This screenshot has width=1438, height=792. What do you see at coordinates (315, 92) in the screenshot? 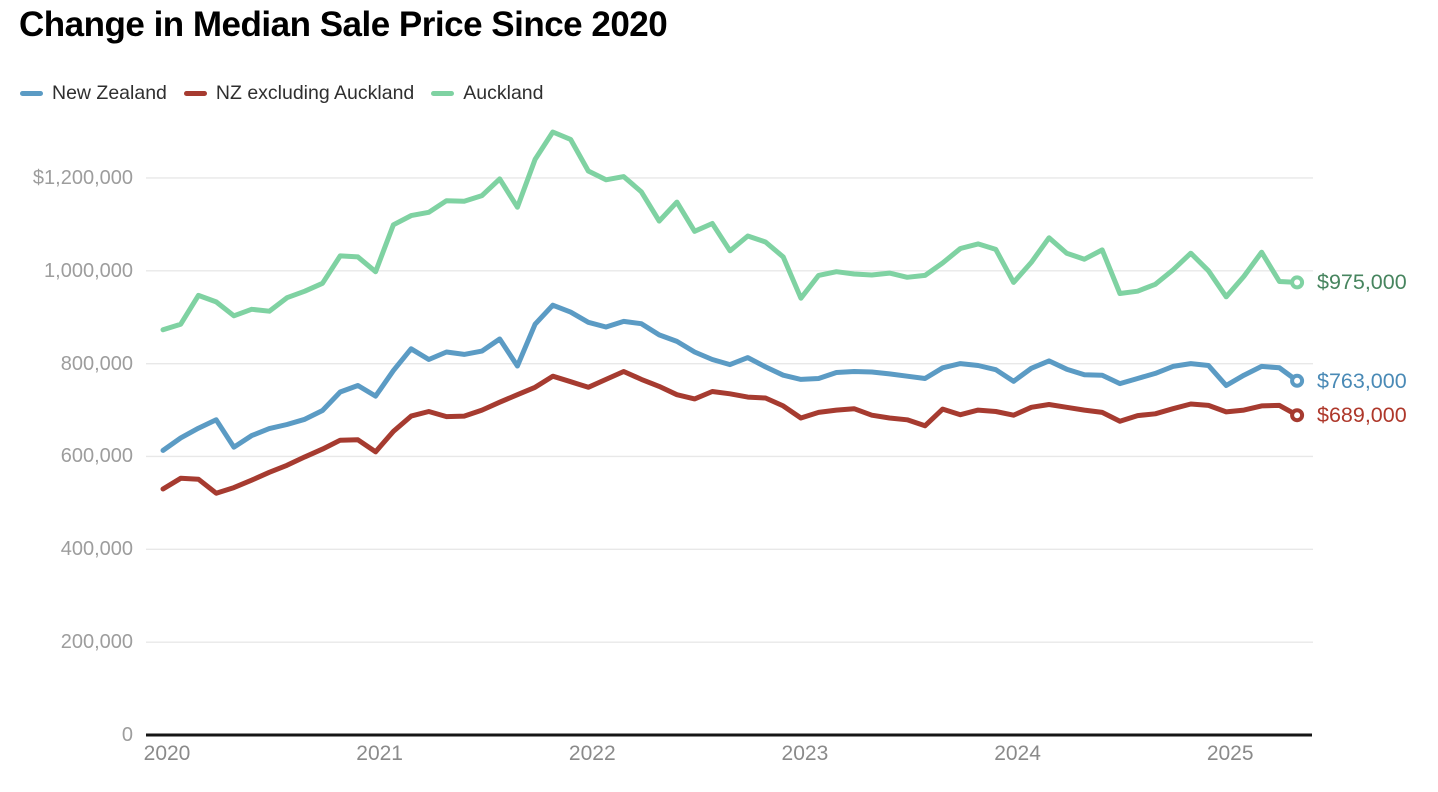
I see `legend-label-nz-excluding-auckland: NZ excluding Auckland` at bounding box center [315, 92].